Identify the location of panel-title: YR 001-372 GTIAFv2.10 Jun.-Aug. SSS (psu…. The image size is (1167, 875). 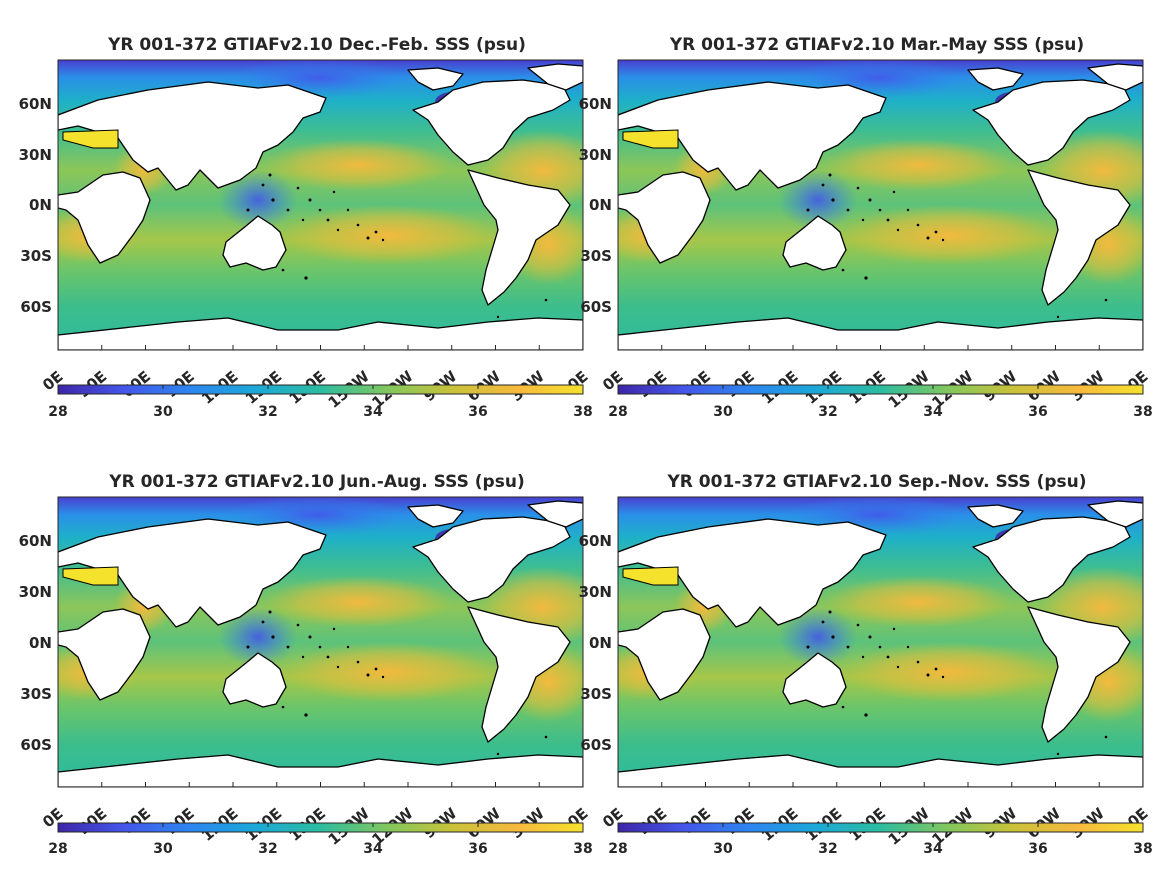
(316, 482).